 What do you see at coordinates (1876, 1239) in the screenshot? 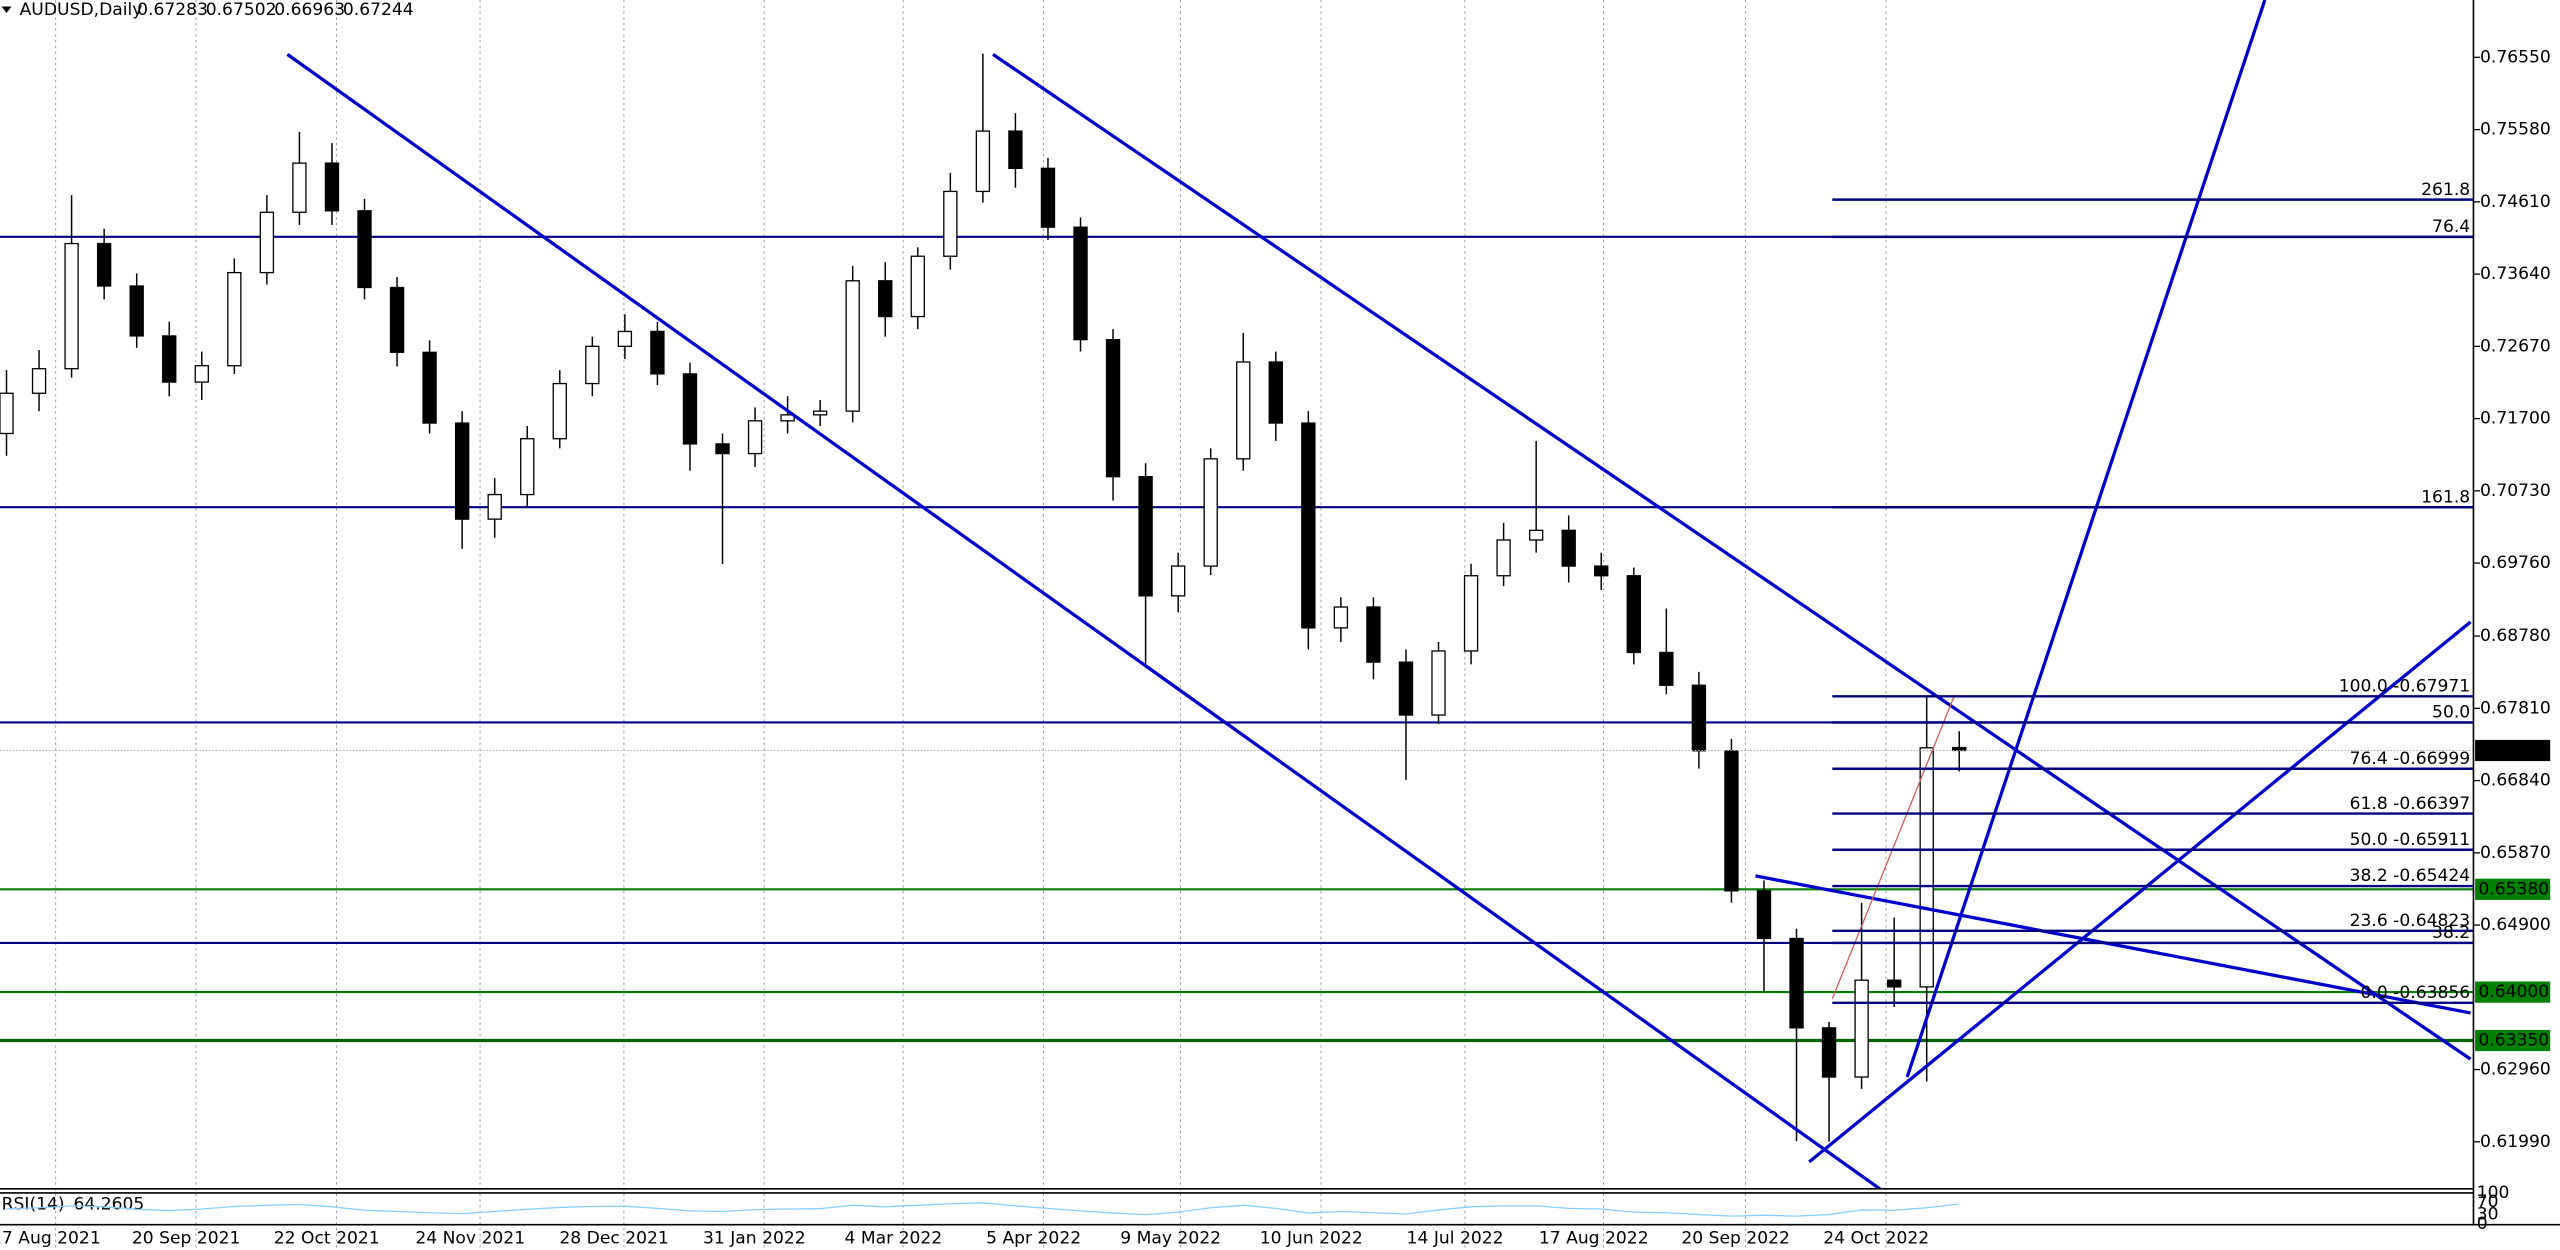
I see `x-tick-label: 24 Oct 2022` at bounding box center [1876, 1239].